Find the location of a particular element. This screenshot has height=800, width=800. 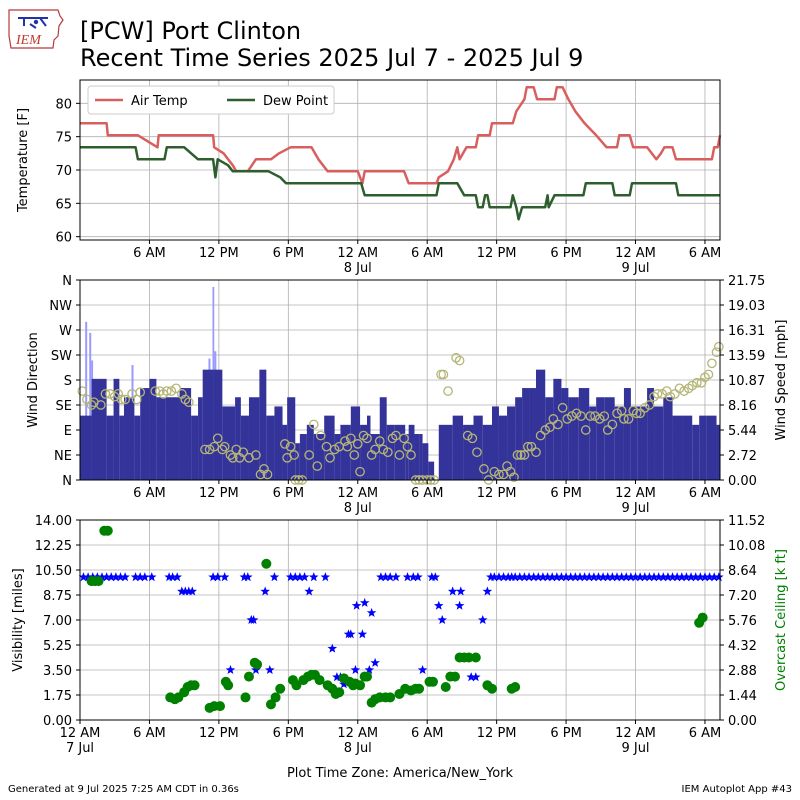

ceiling-tick-label: 8.64 is located at coordinates (742, 571).